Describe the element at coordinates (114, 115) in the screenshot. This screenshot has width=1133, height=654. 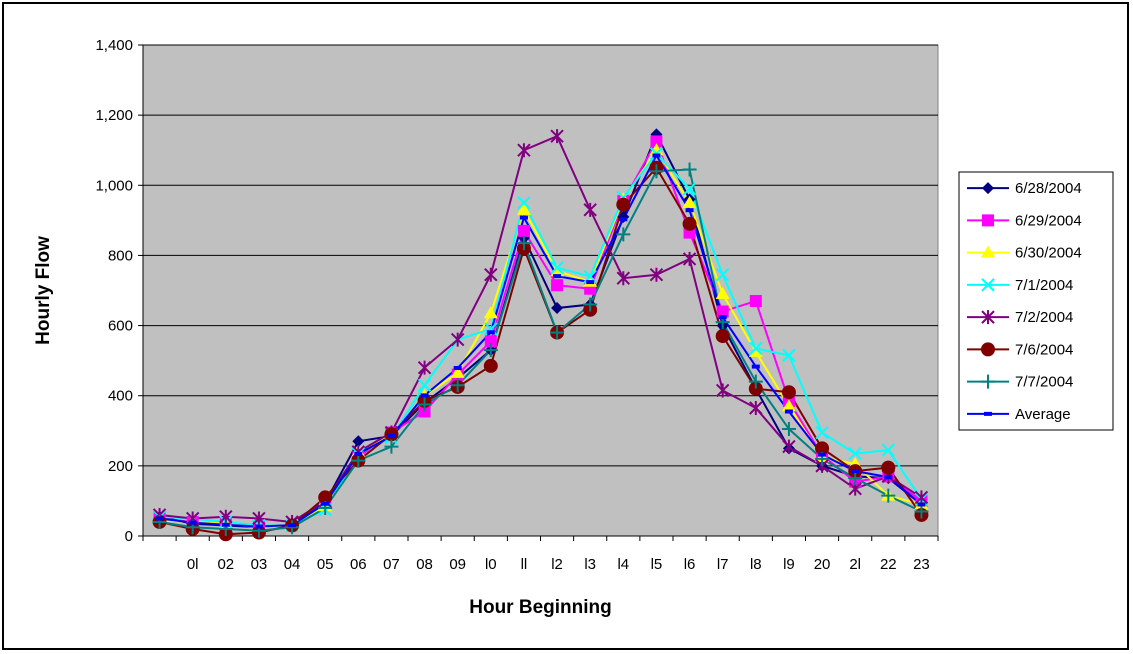
I see `y-tick-label: 1,200` at that location.